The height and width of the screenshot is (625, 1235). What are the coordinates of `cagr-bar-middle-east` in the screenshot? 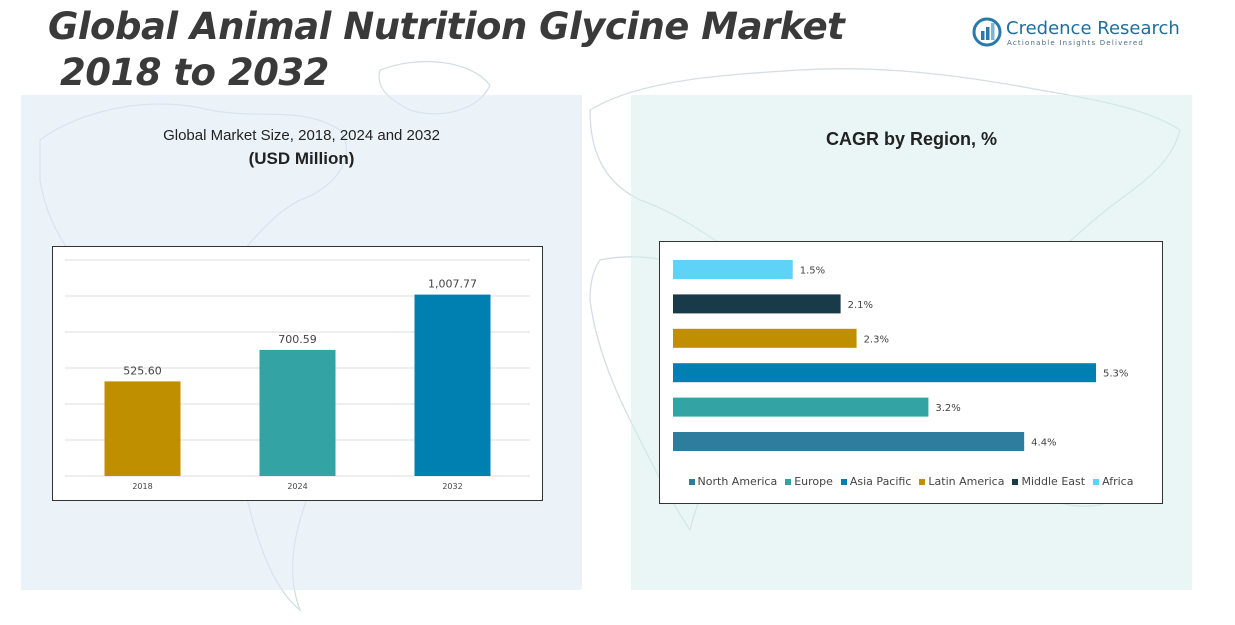 It's located at (757, 304).